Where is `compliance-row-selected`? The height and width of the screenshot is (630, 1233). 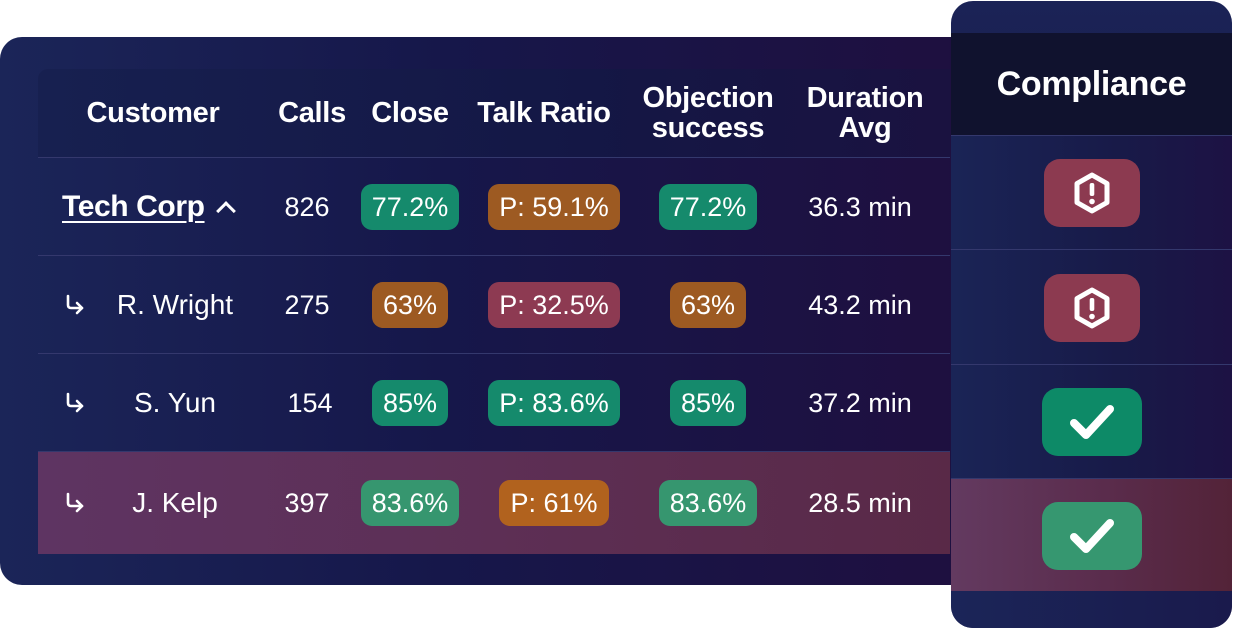 compliance-row-selected is located at coordinates (1091, 535).